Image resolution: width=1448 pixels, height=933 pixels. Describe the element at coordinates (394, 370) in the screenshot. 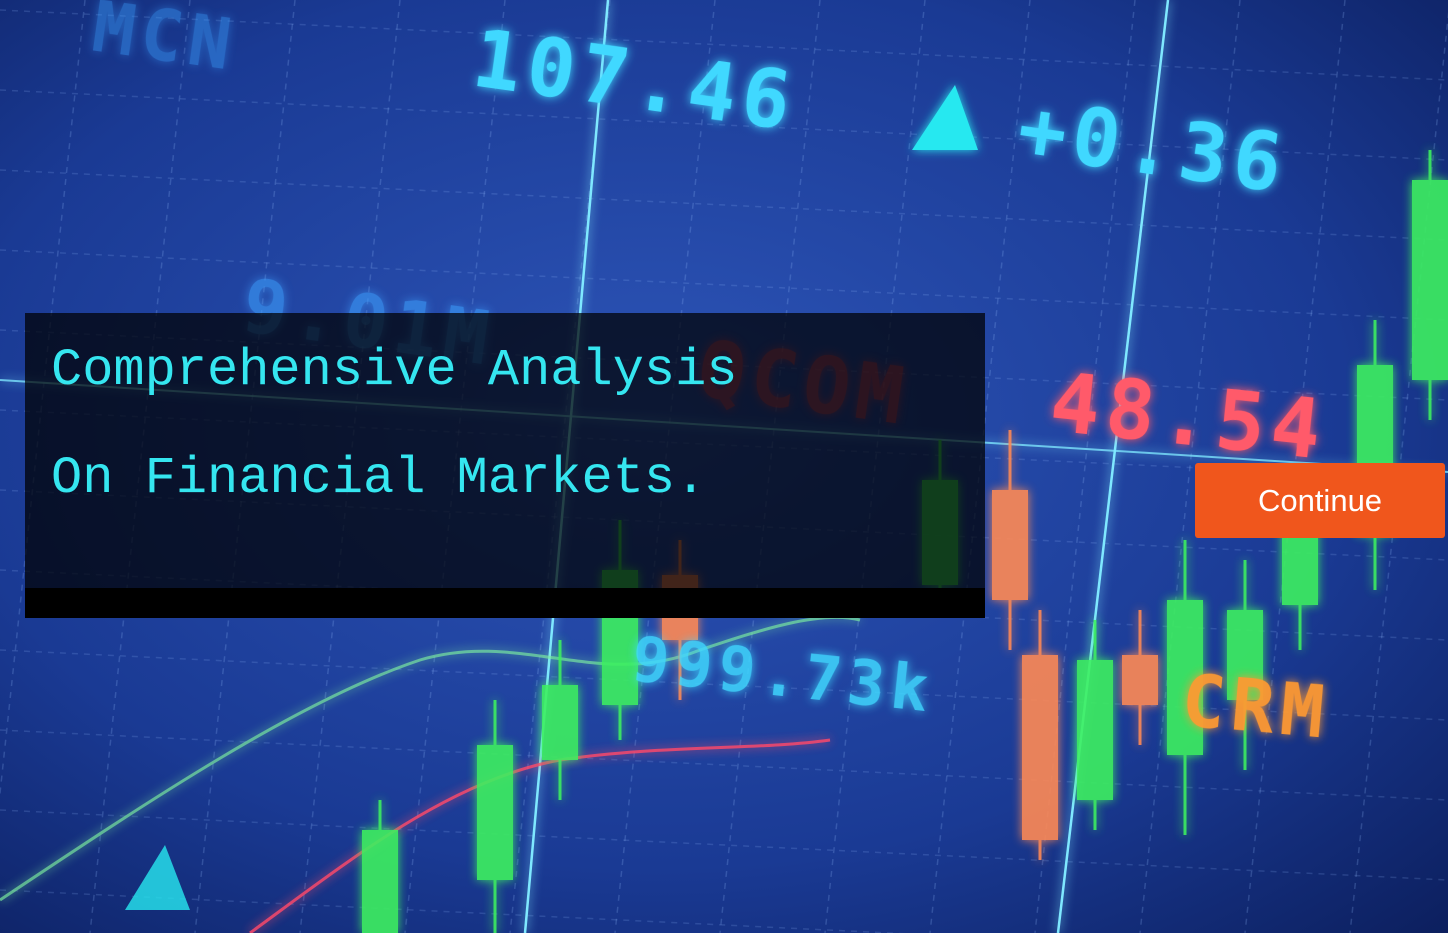

I see `hero-title: Comprehensive Analysis` at that location.